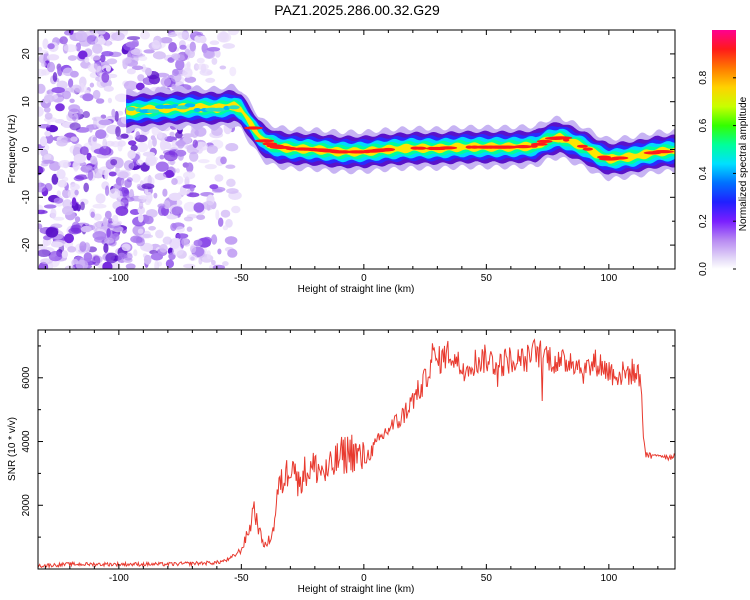  I want to click on y-tick-label: 20, so click(26, 54).